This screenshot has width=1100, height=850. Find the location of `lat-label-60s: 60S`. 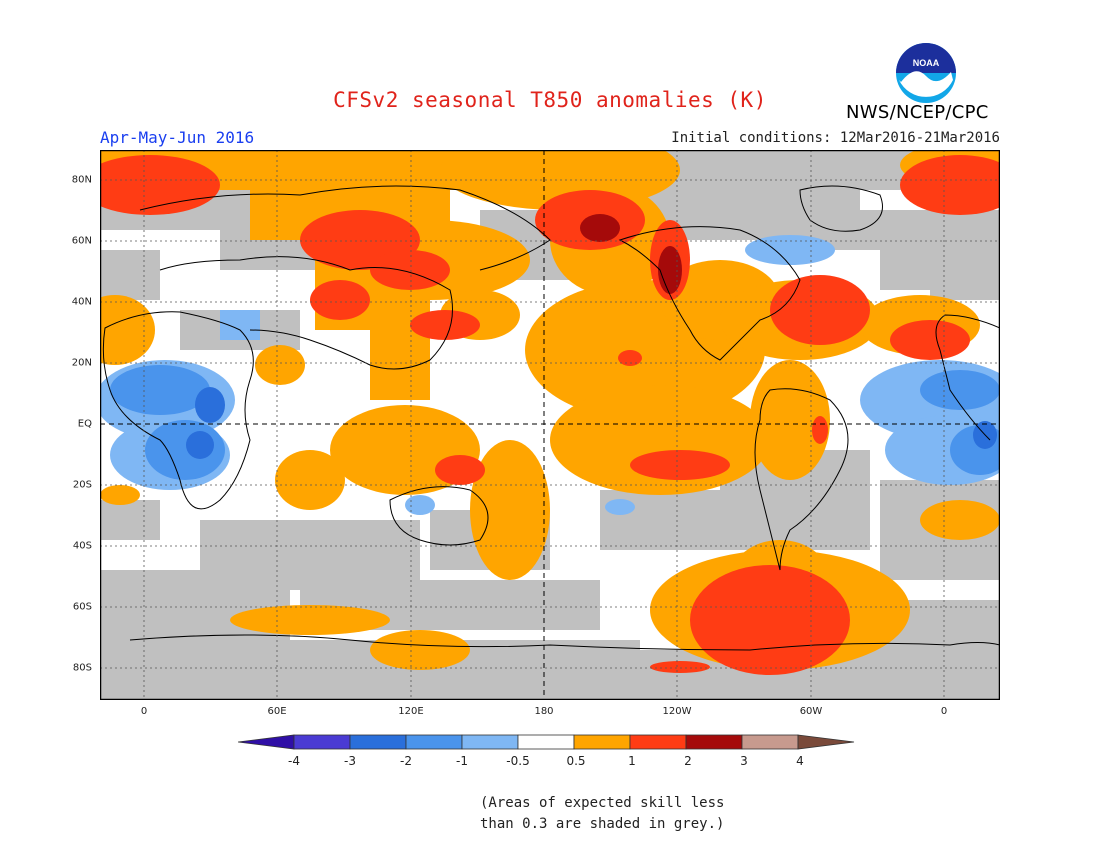

lat-label-60s: 60S is located at coordinates (82, 607).